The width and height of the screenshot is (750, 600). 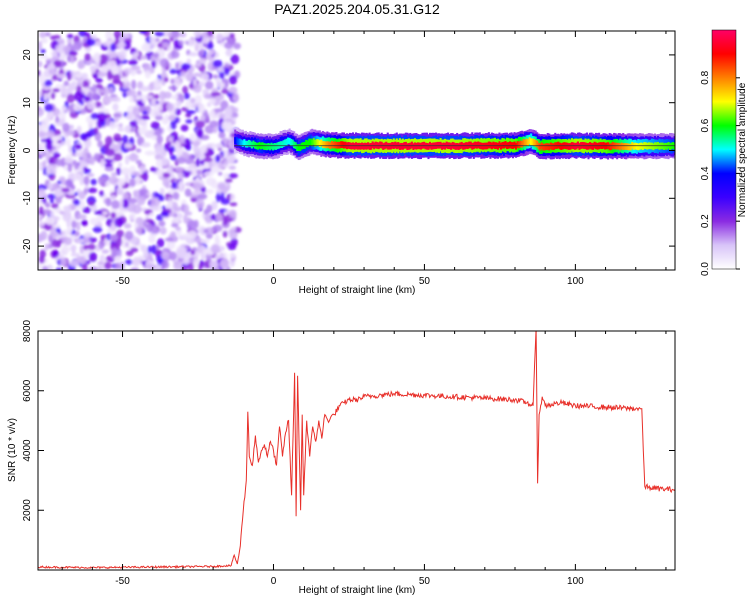 What do you see at coordinates (27, 55) in the screenshot?
I see `top-y-tick-label: 20` at bounding box center [27, 55].